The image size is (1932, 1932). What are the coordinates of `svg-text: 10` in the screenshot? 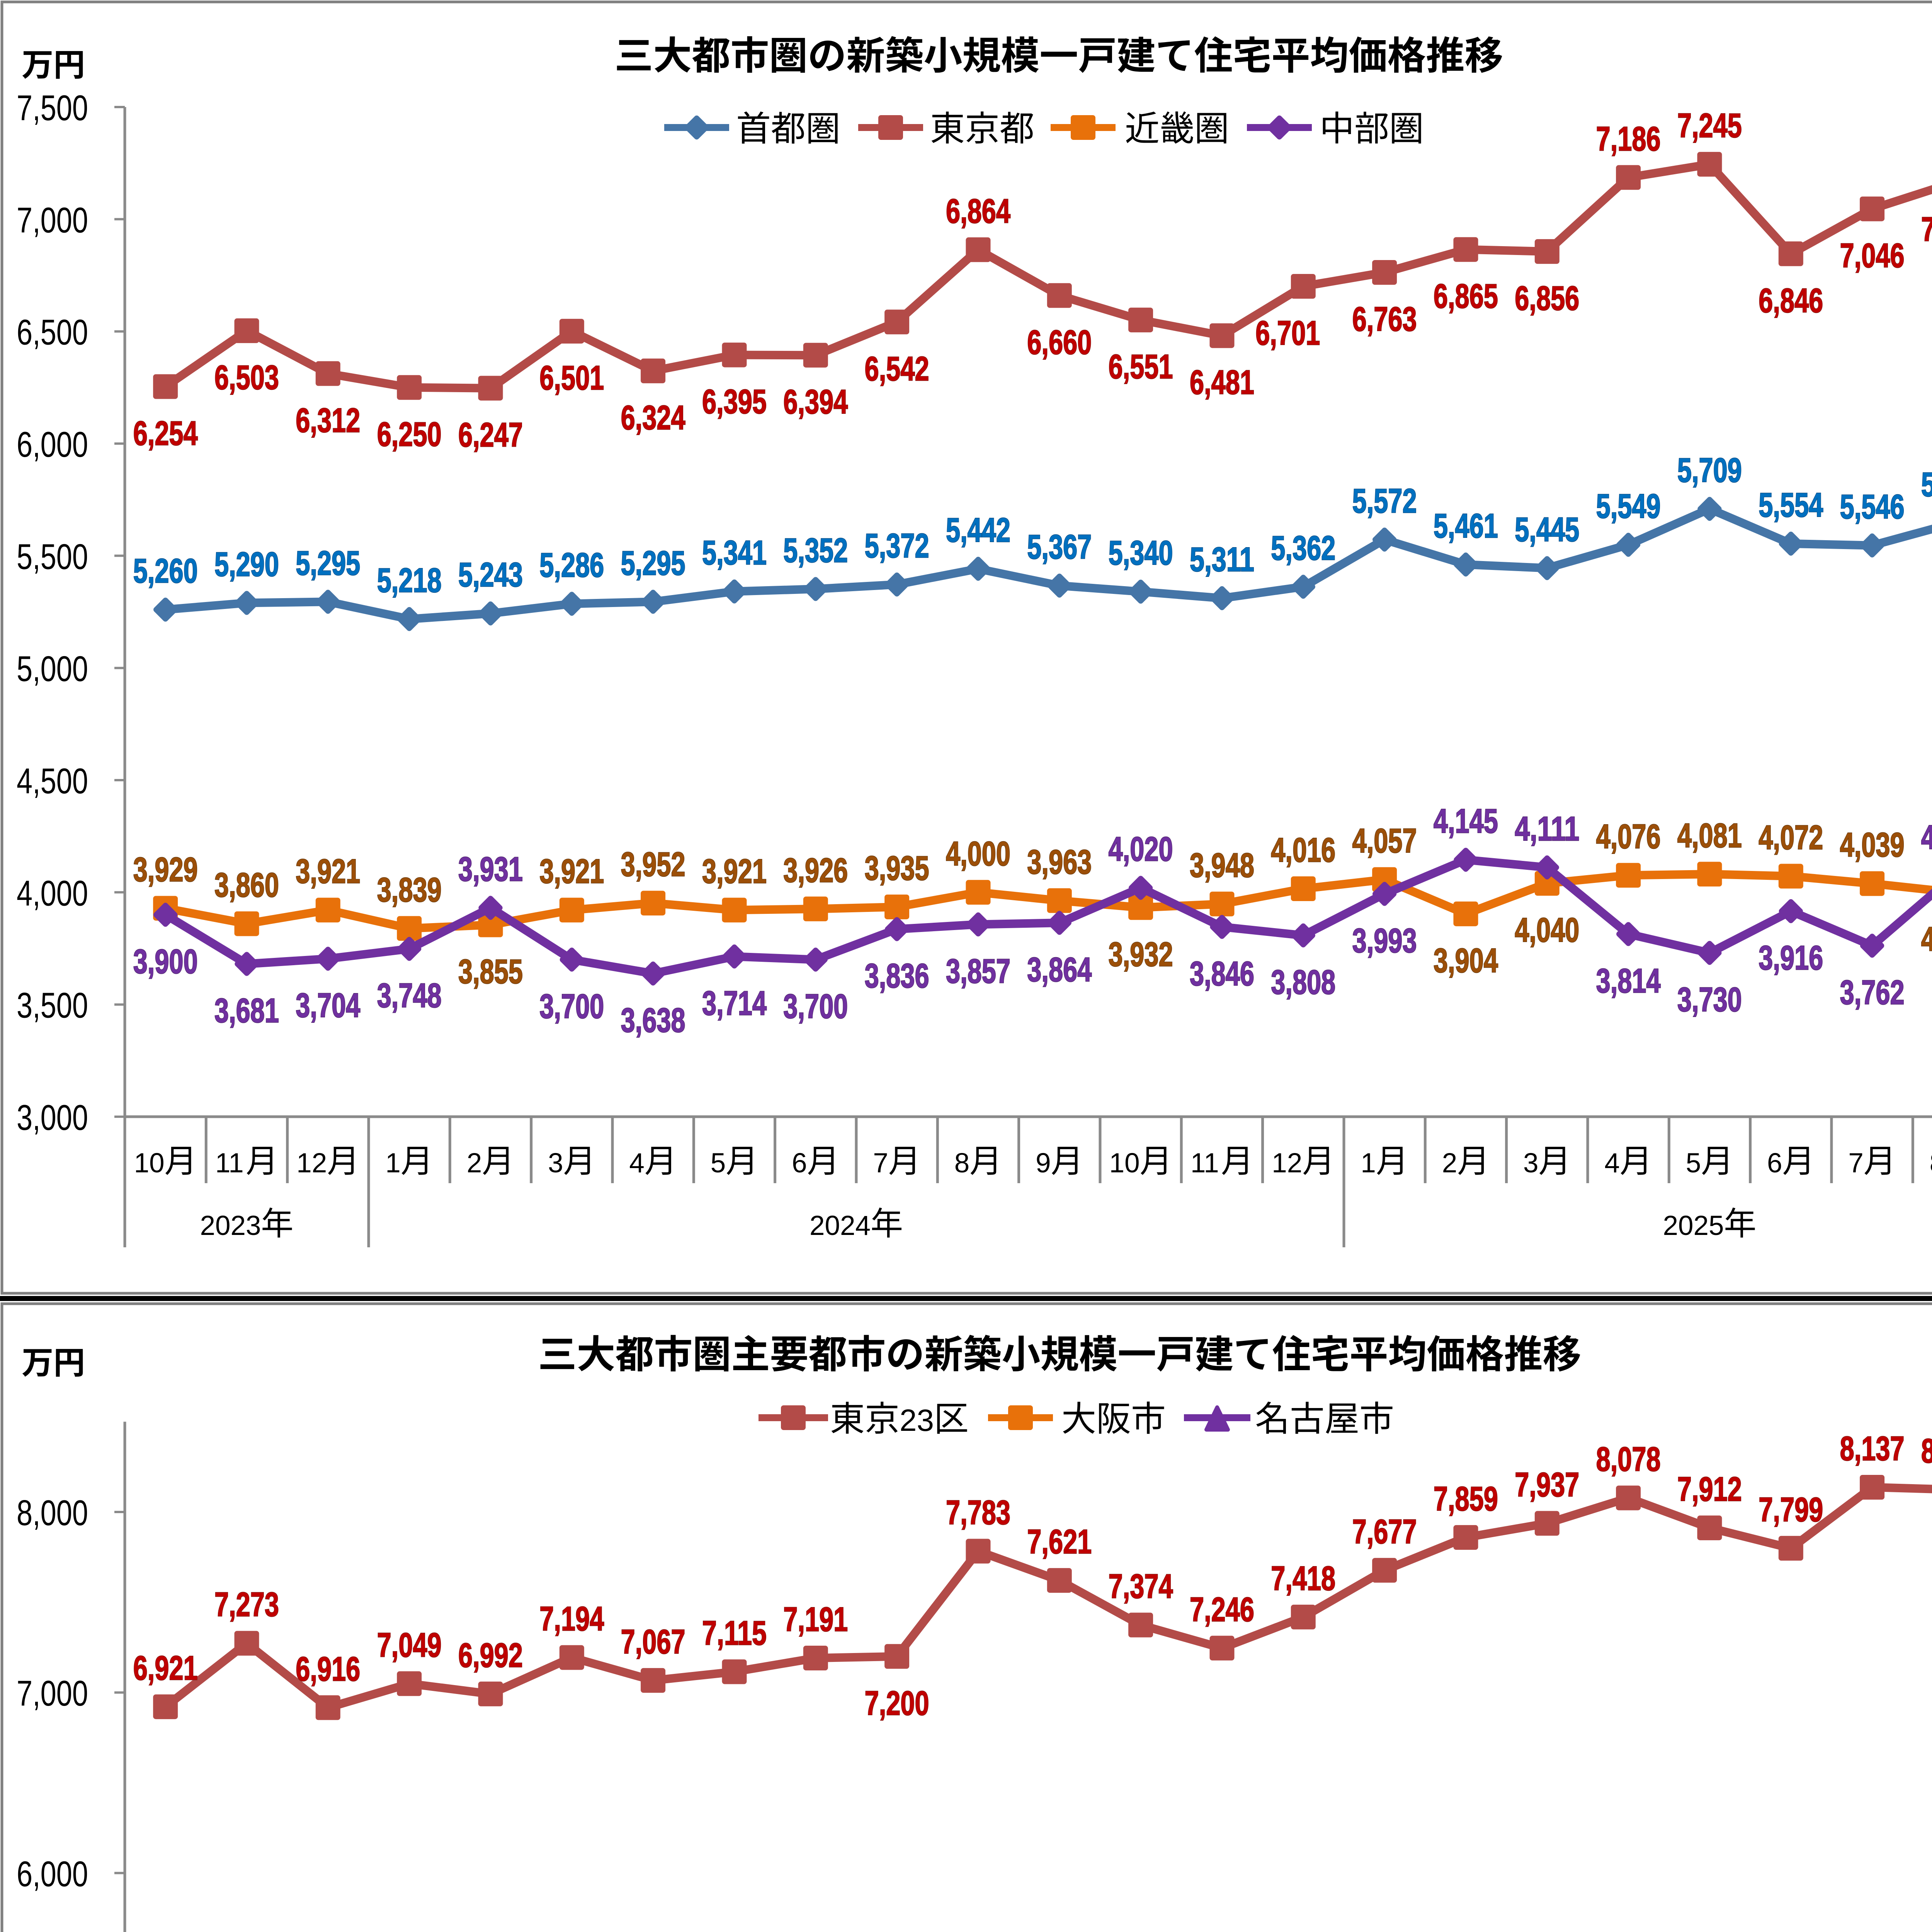 It's located at (150, 1163).